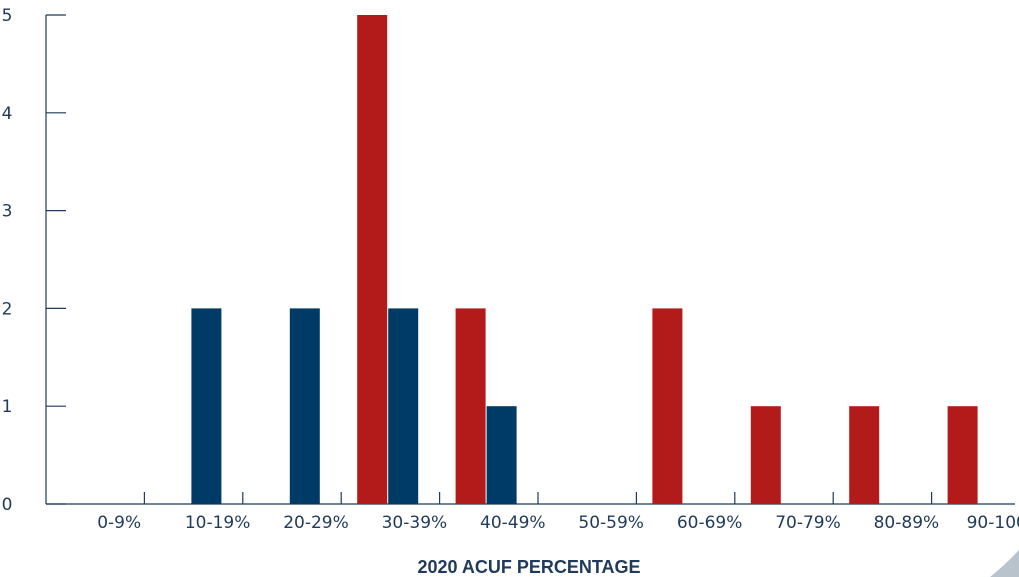  What do you see at coordinates (513, 523) in the screenshot?
I see `x-tick-label: 40-49%` at bounding box center [513, 523].